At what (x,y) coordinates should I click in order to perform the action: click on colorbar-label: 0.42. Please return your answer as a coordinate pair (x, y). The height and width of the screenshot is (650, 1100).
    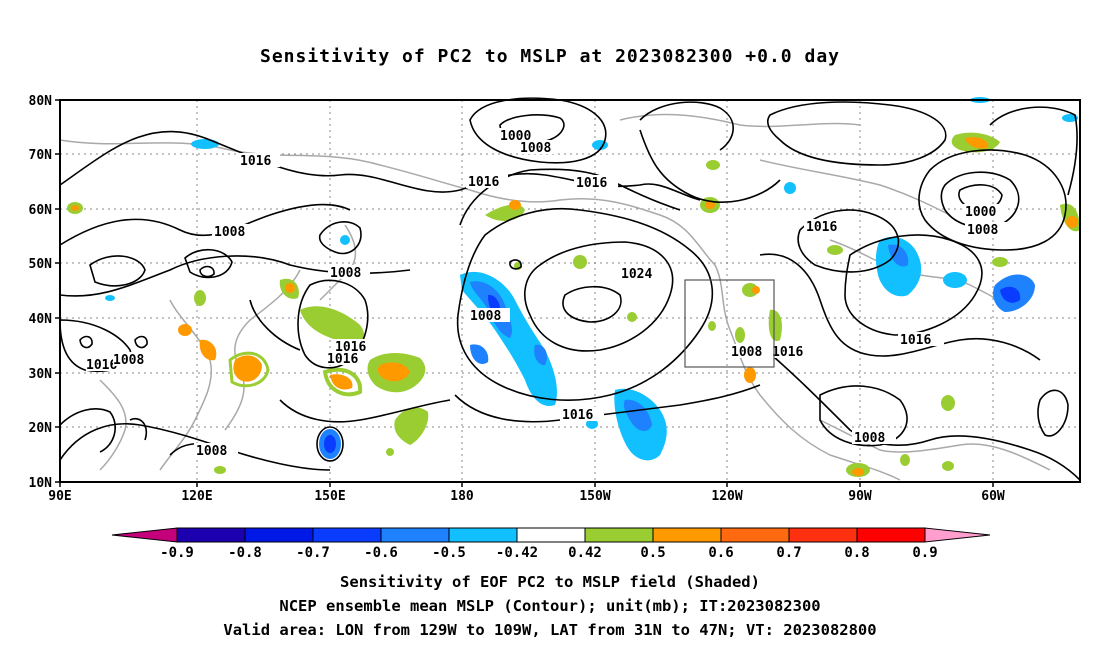
    Looking at the image, I should click on (585, 553).